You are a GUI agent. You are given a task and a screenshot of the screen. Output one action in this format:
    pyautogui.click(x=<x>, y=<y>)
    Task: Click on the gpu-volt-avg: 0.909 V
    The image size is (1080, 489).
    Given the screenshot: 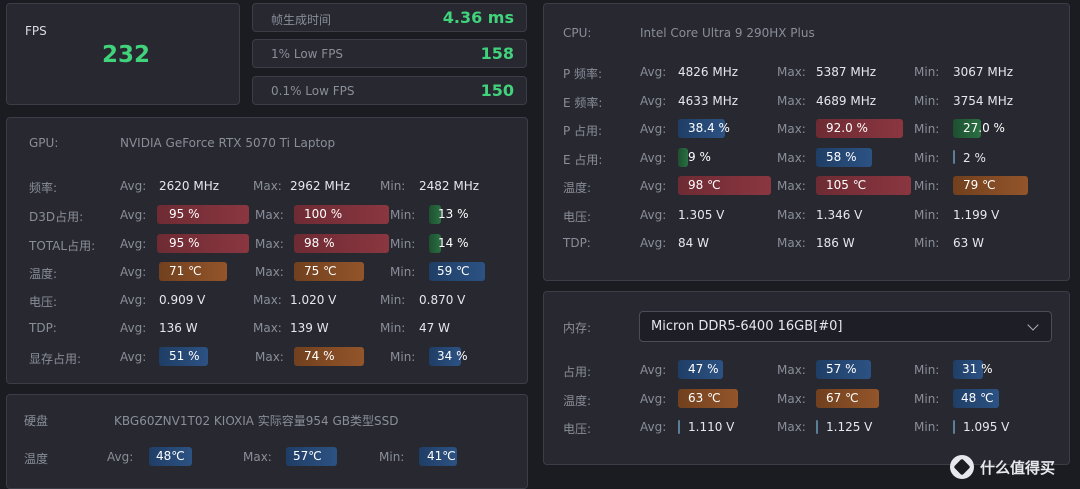 What is the action you would take?
    pyautogui.click(x=182, y=300)
    